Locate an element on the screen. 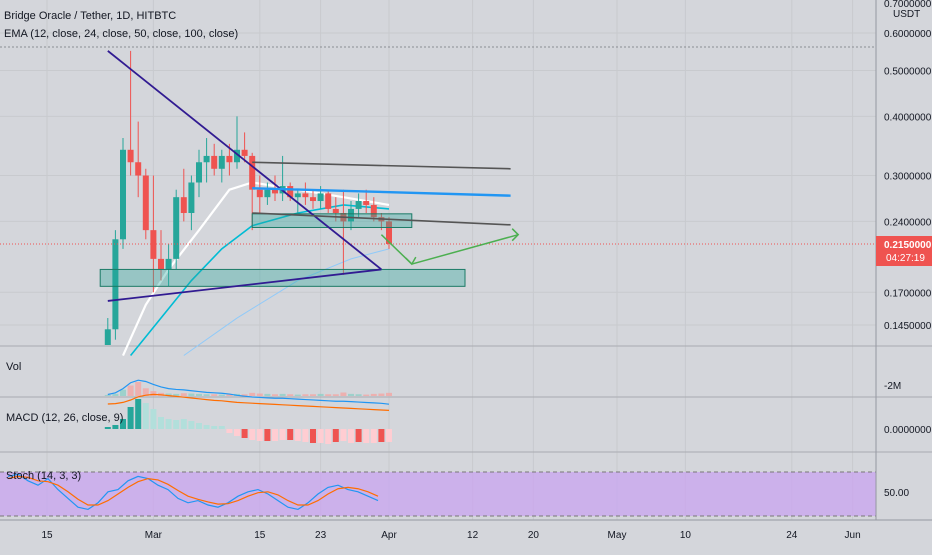  uptrend-line is located at coordinates (244, 285).